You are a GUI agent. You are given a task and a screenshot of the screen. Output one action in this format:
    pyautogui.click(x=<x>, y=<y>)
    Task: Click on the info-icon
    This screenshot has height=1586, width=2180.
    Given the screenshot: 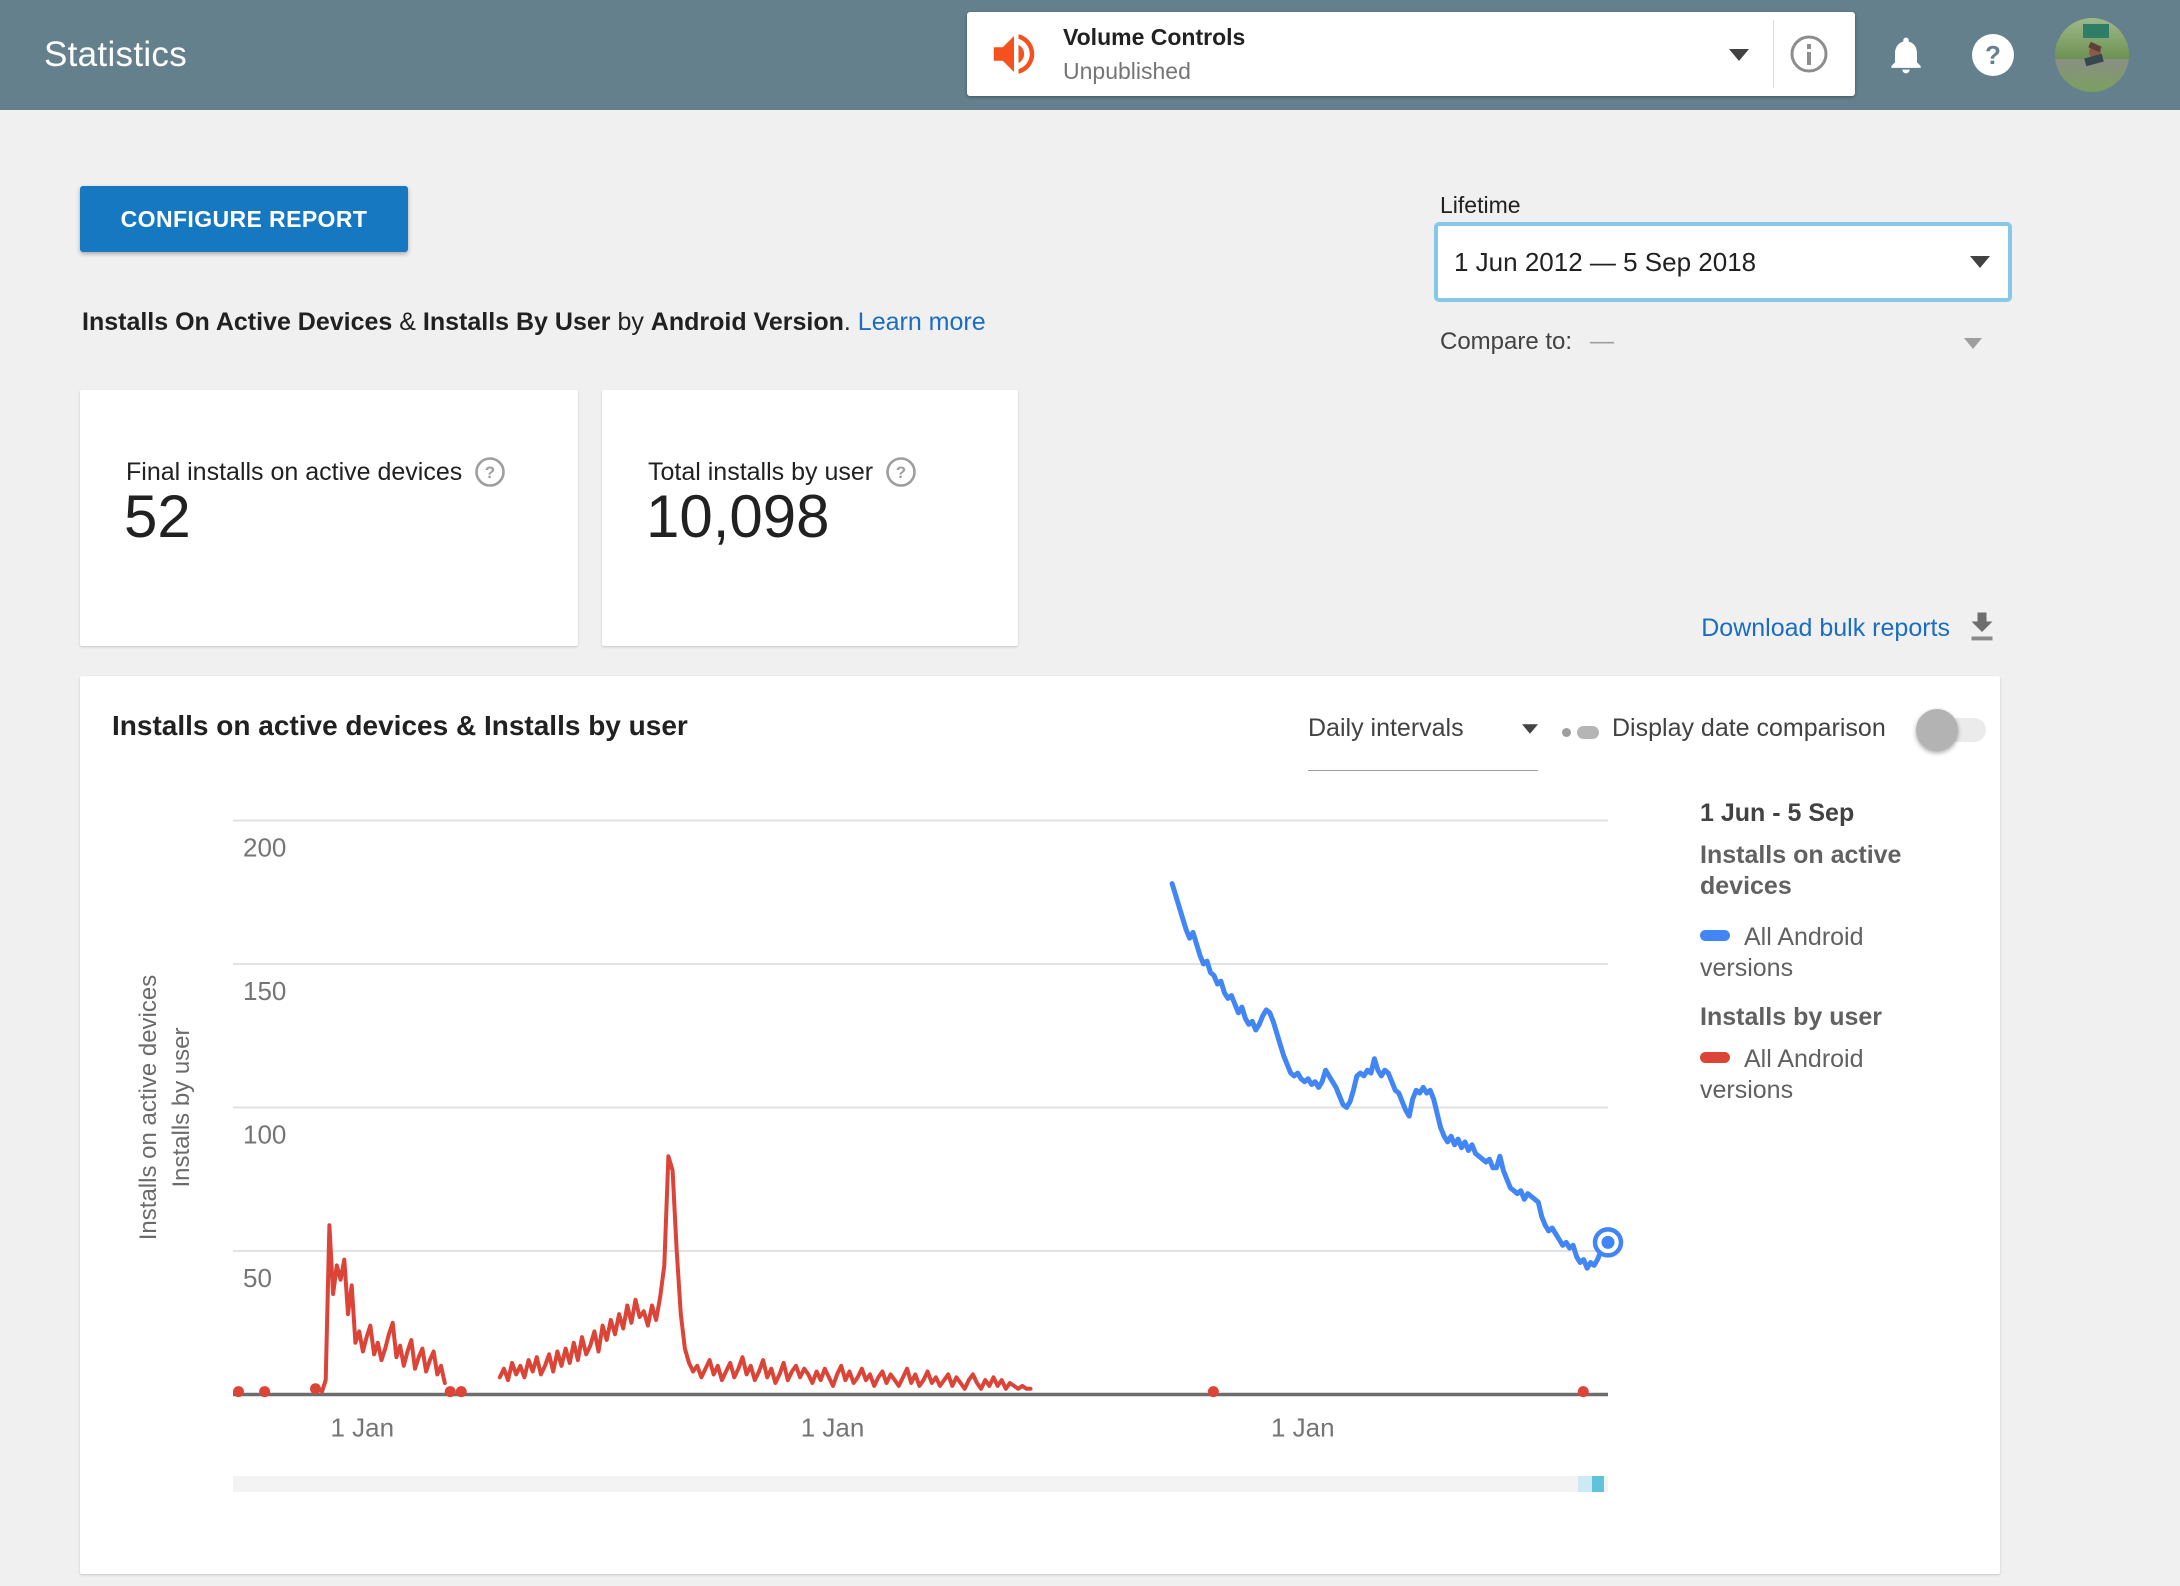 What is the action you would take?
    pyautogui.click(x=1809, y=54)
    